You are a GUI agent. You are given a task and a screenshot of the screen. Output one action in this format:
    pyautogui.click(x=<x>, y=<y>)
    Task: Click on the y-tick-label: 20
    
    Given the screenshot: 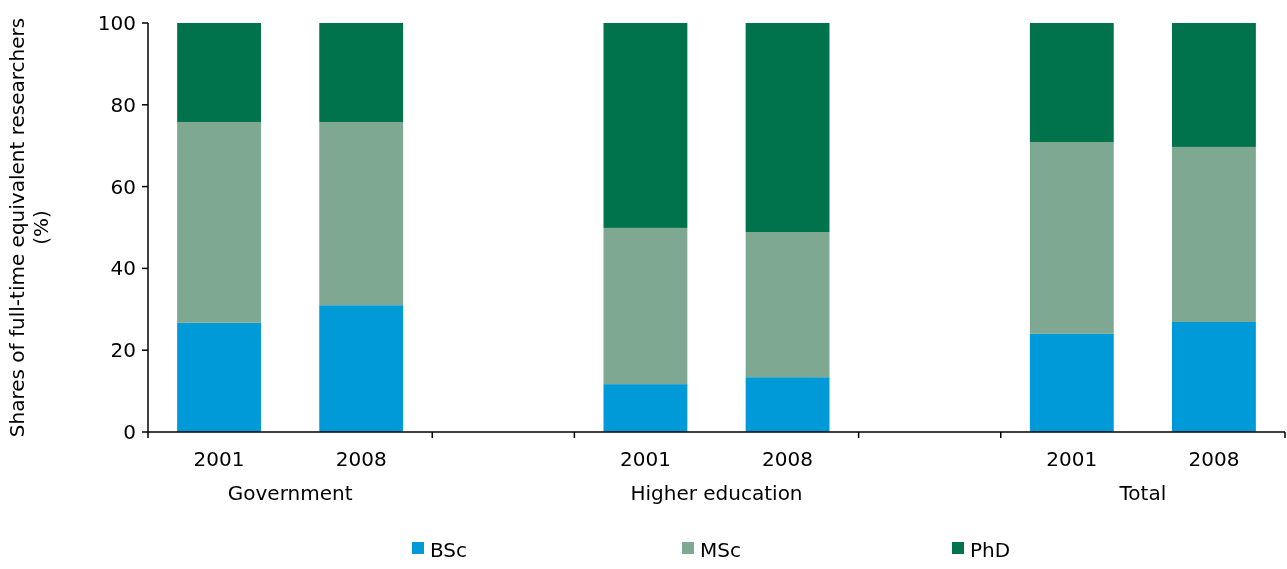 What is the action you would take?
    pyautogui.click(x=123, y=350)
    